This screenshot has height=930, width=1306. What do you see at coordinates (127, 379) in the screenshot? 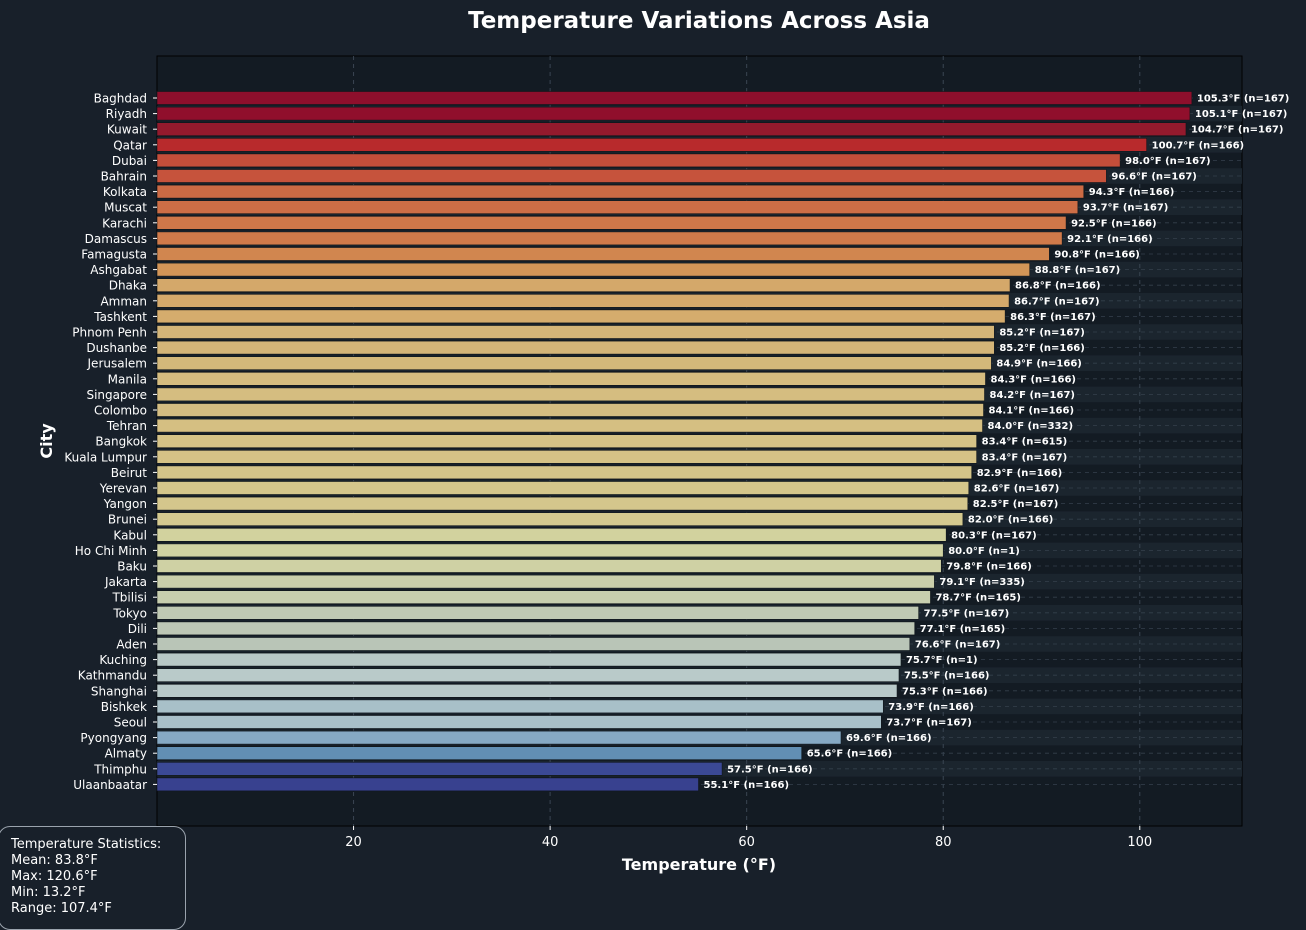
I see `category-label: Manila` at bounding box center [127, 379].